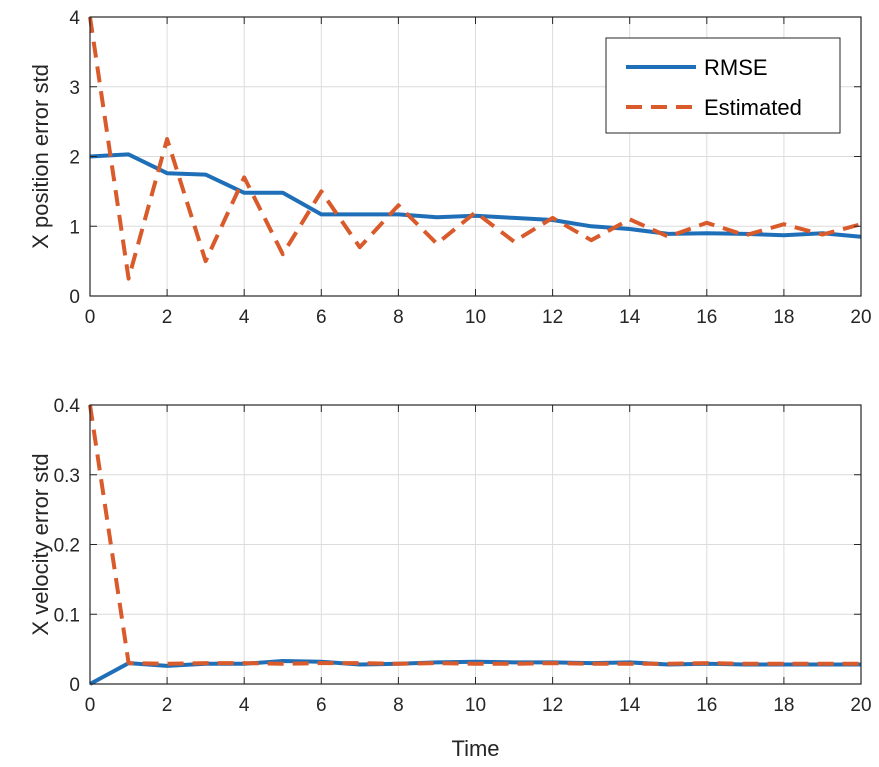 The image size is (879, 767). I want to click on x-axis-label: Time, so click(475, 748).